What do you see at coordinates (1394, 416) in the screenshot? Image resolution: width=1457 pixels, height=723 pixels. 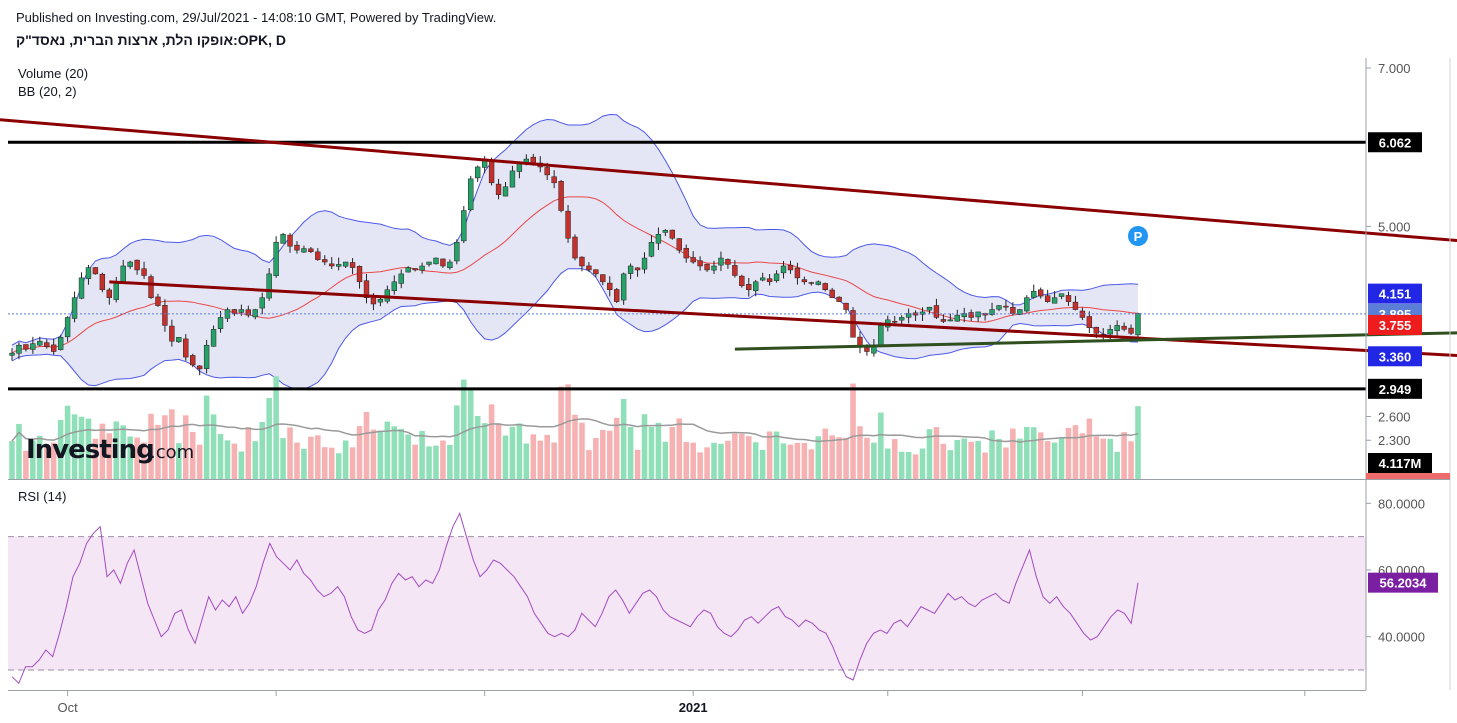 I see `price-axis-label: 2.600` at bounding box center [1394, 416].